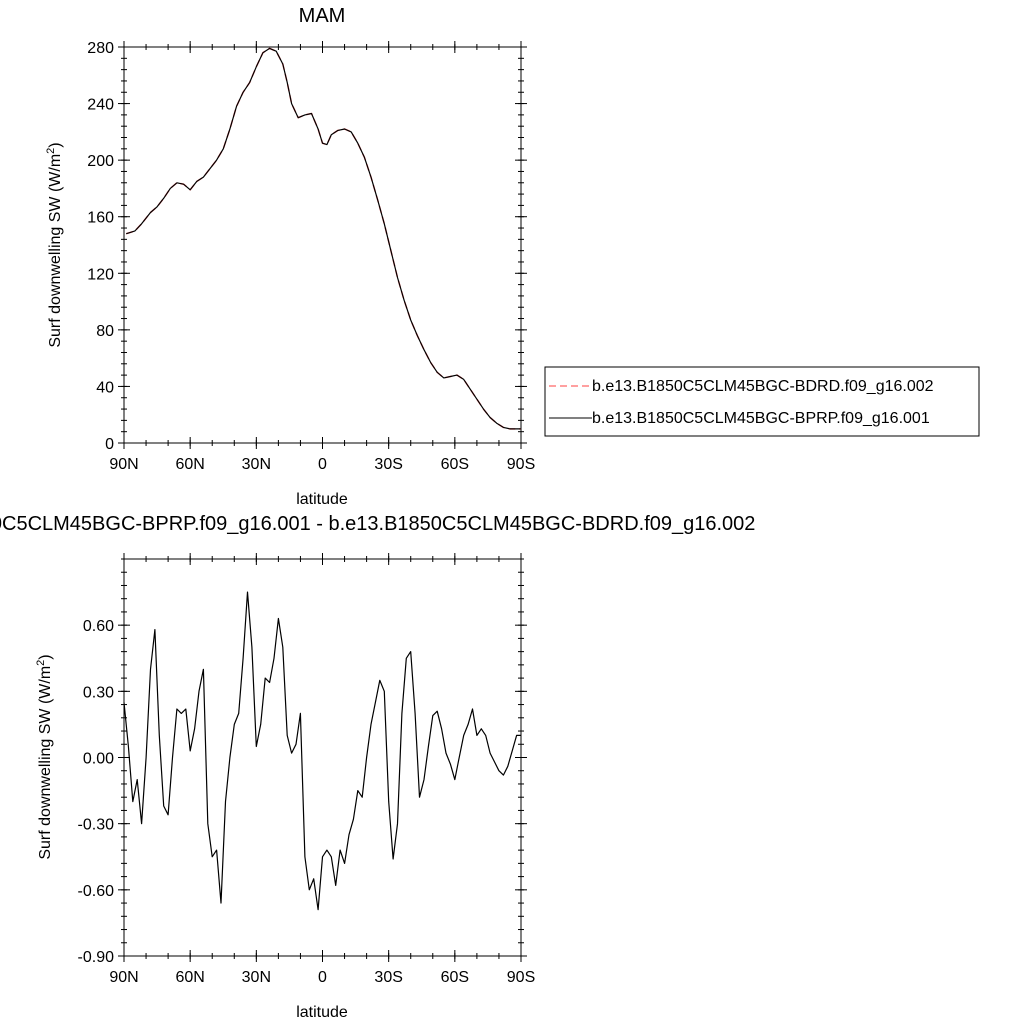 The width and height of the screenshot is (1024, 1024). What do you see at coordinates (763, 386) in the screenshot?
I see `legend-label-bdrd: b.e13.B1850C5CLM45BGC-BDRD.f09_g16.002` at bounding box center [763, 386].